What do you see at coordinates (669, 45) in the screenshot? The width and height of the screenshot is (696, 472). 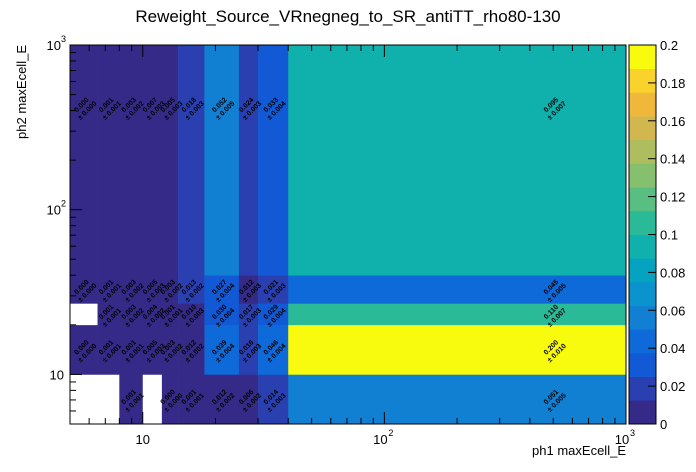 I see `colorbar-tick-label: 0.2` at bounding box center [669, 45].